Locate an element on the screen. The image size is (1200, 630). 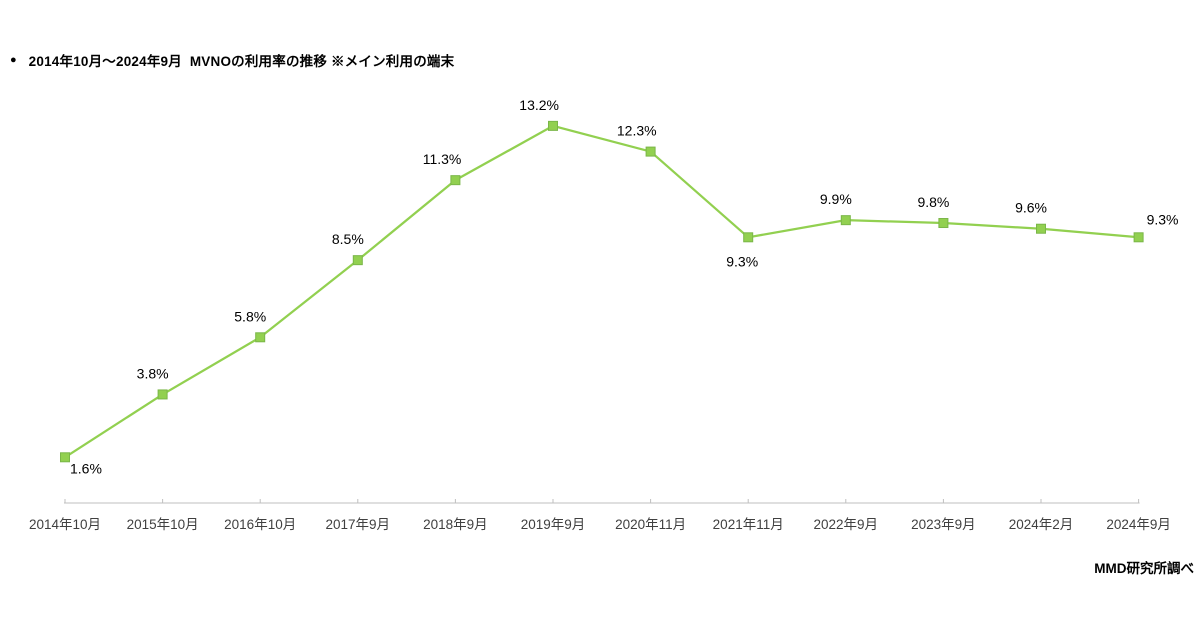
data-label: 9.8% is located at coordinates (933, 202).